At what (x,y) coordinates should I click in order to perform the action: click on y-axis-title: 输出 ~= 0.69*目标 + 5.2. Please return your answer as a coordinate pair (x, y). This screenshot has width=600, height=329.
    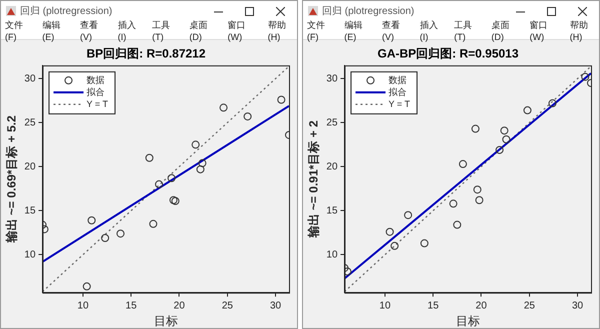
    Looking at the image, I should click on (11, 179).